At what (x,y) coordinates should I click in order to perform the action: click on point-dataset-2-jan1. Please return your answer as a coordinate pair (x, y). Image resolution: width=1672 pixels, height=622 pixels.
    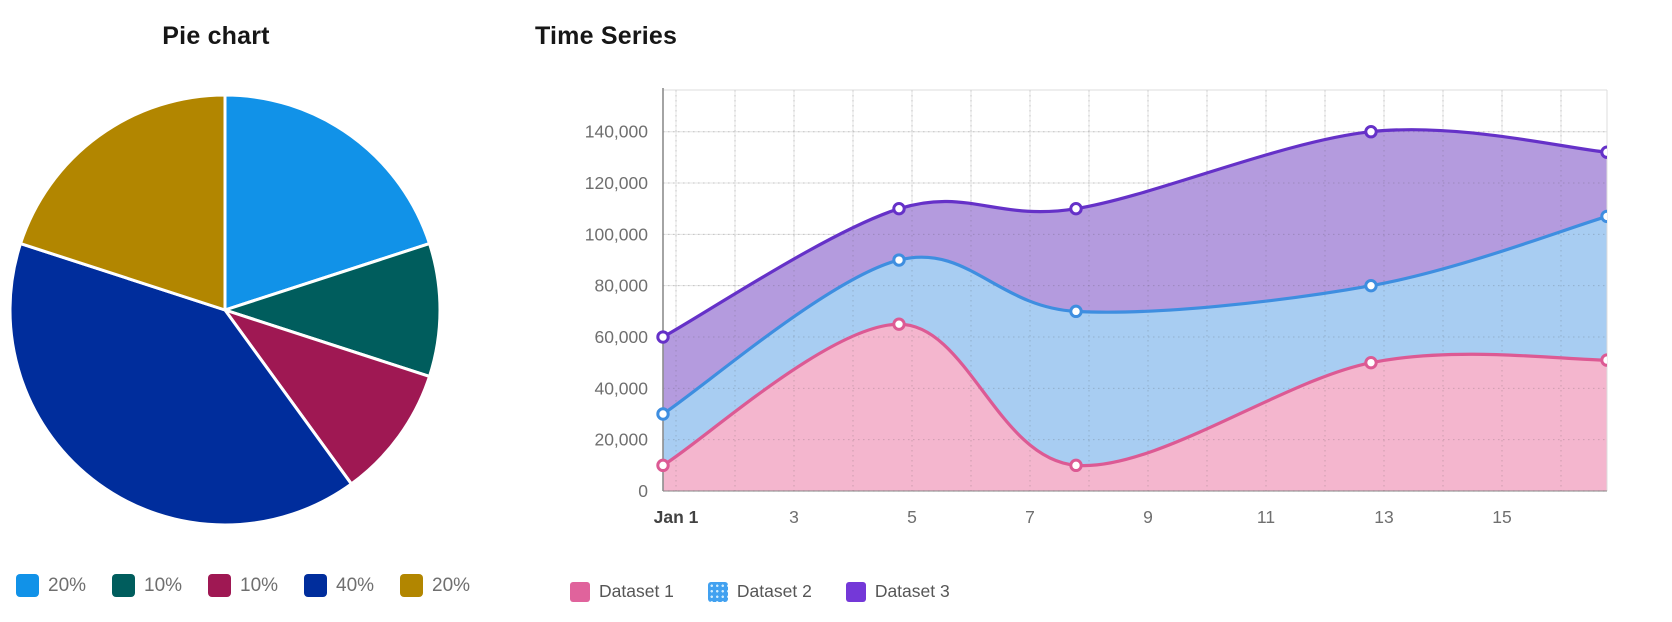
    Looking at the image, I should click on (663, 414).